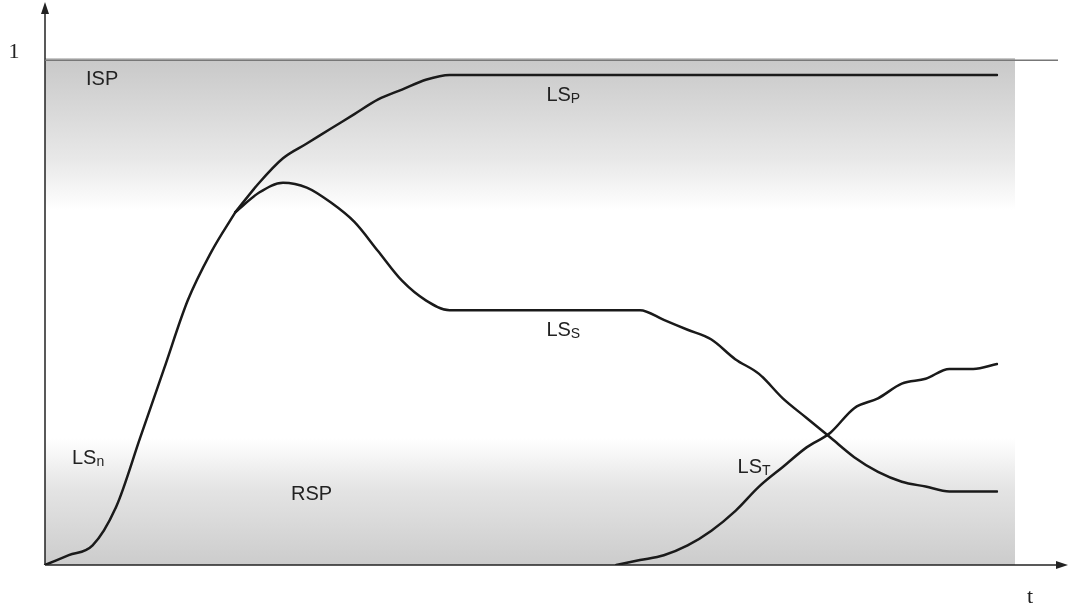 The image size is (1069, 610). Describe the element at coordinates (14, 50) in the screenshot. I see `ref-line-label: 1` at that location.